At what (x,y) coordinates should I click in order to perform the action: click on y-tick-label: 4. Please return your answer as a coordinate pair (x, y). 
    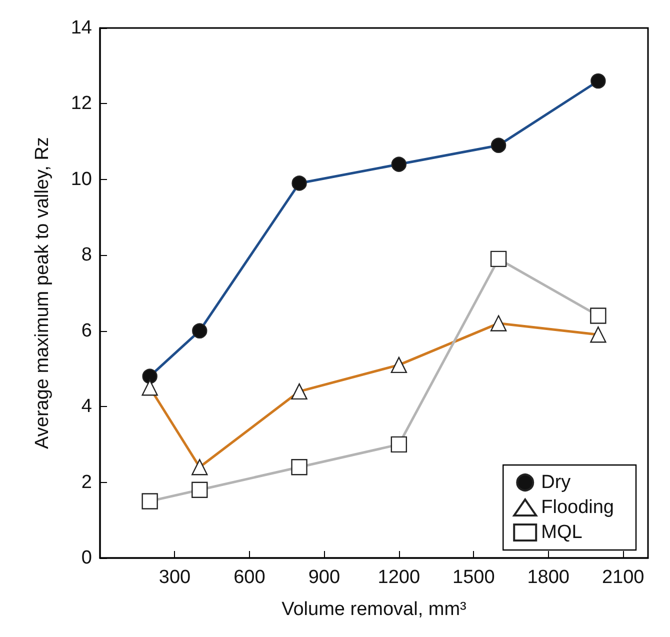
    Looking at the image, I should click on (86, 407).